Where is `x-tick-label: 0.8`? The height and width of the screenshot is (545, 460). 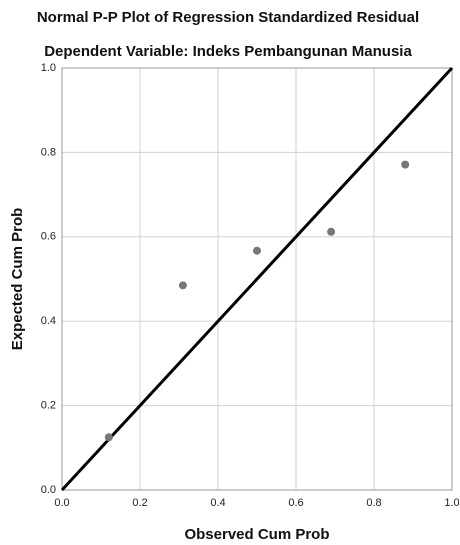 x-tick-label: 0.8 is located at coordinates (373, 503).